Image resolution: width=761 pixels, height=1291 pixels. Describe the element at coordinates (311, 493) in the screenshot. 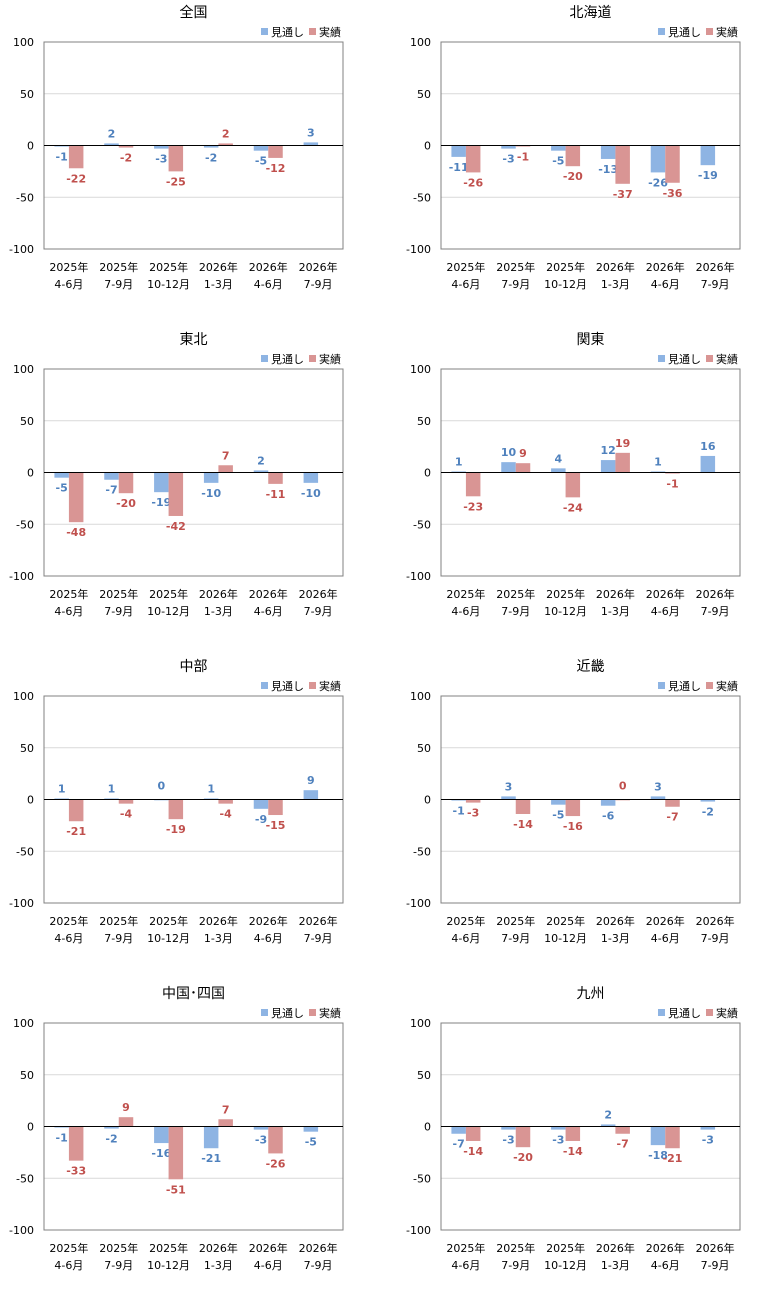

I see `data-label-forecast: -10` at that location.